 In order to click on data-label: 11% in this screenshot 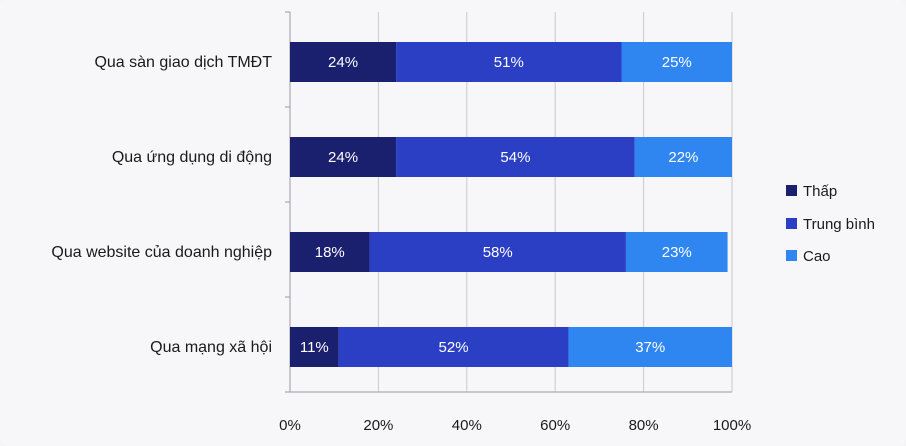, I will do `click(314, 347)`.